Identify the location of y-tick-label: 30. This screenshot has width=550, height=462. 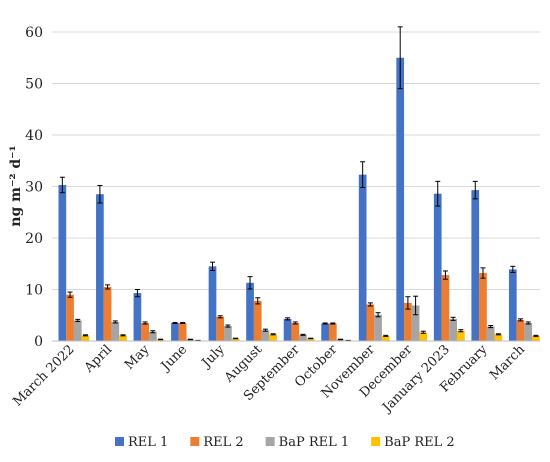
(34, 188).